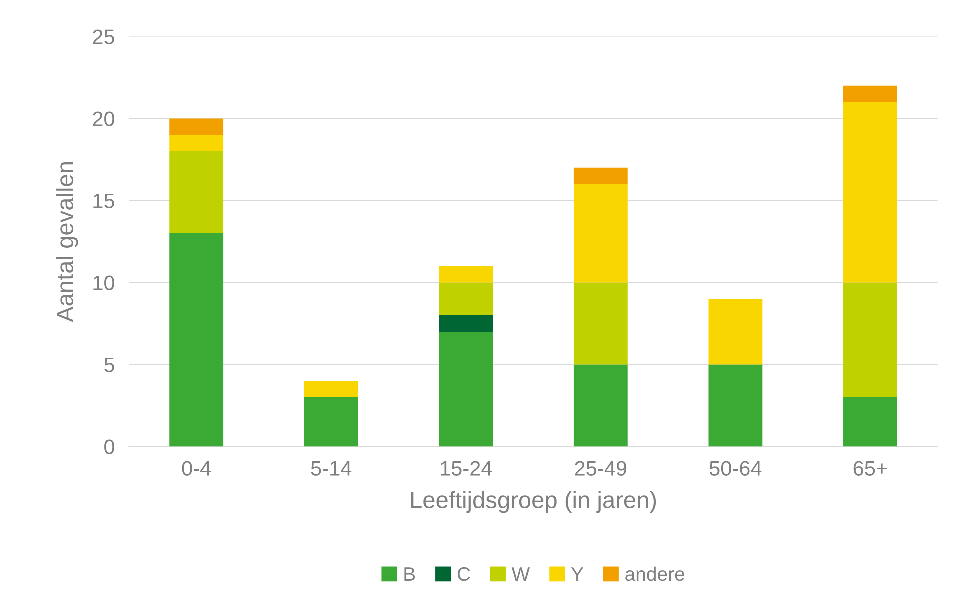  What do you see at coordinates (464, 574) in the screenshot?
I see `legend-label: C` at bounding box center [464, 574].